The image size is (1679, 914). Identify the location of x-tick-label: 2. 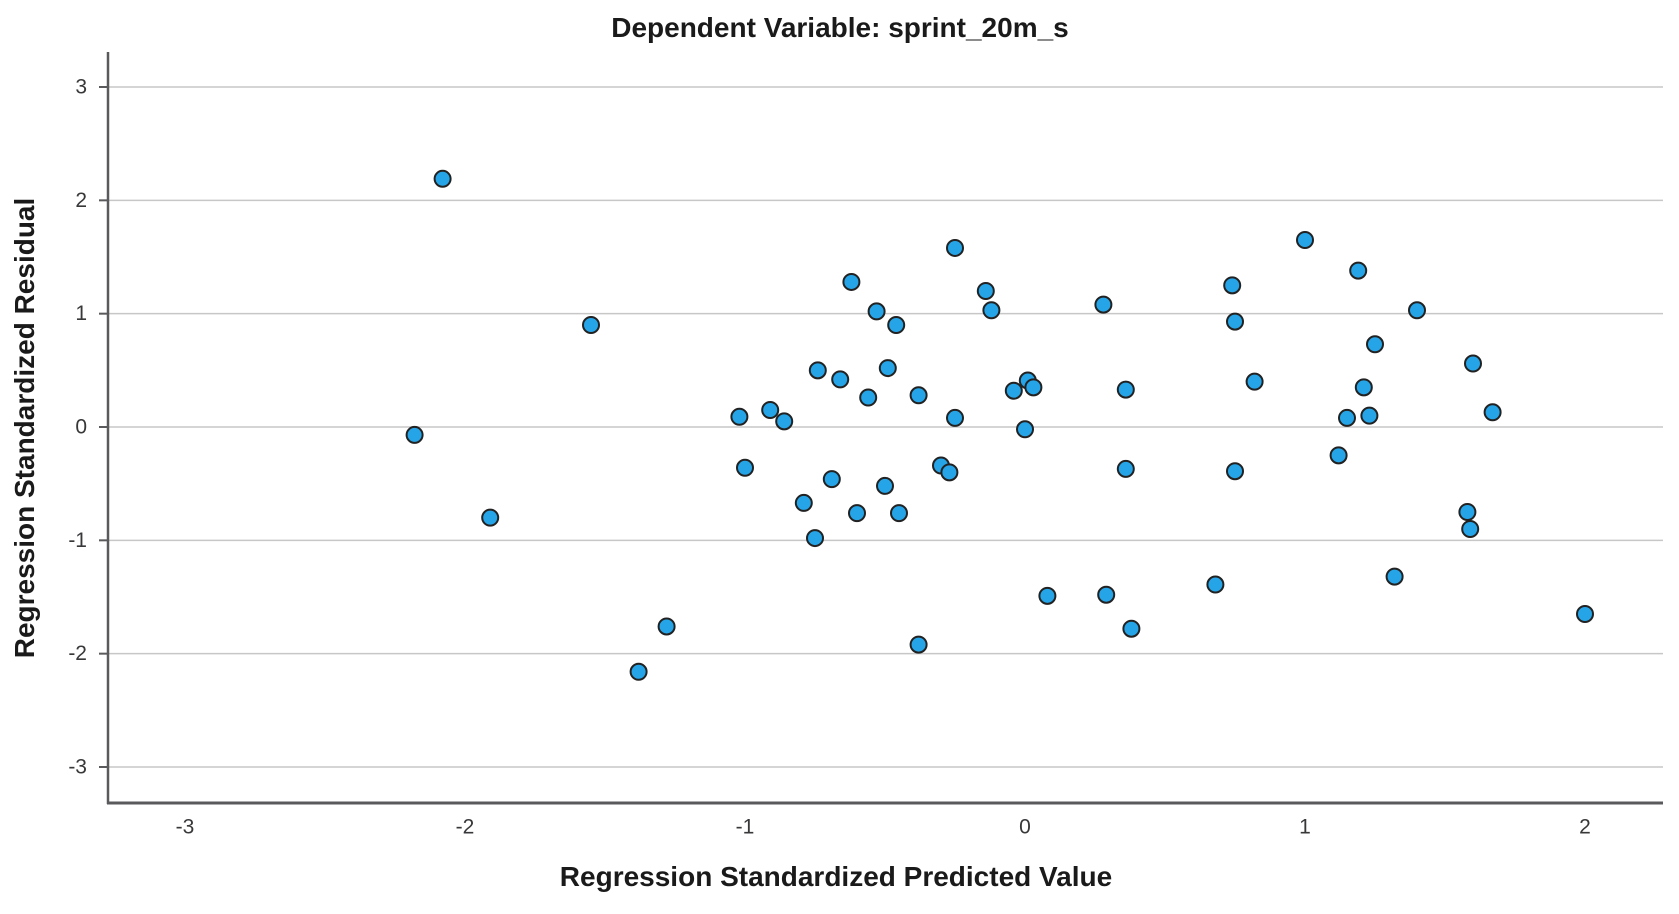
(1585, 827).